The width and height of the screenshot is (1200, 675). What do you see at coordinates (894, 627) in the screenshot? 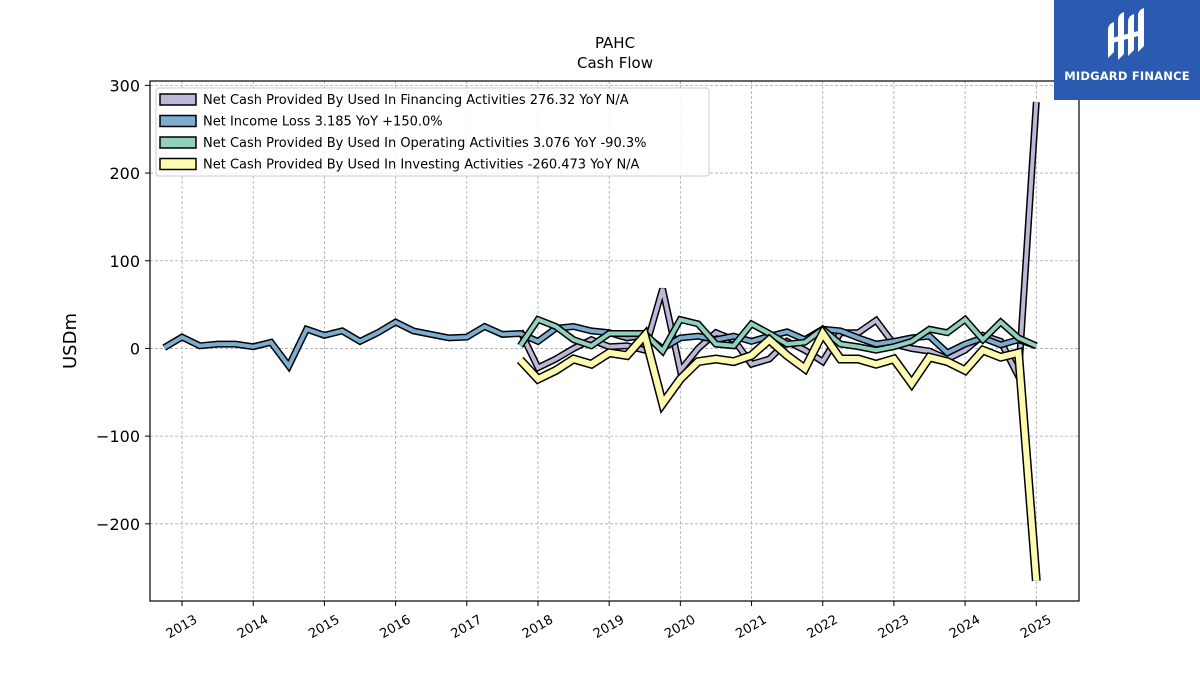
I see `x-tick-label: 2023` at bounding box center [894, 627].